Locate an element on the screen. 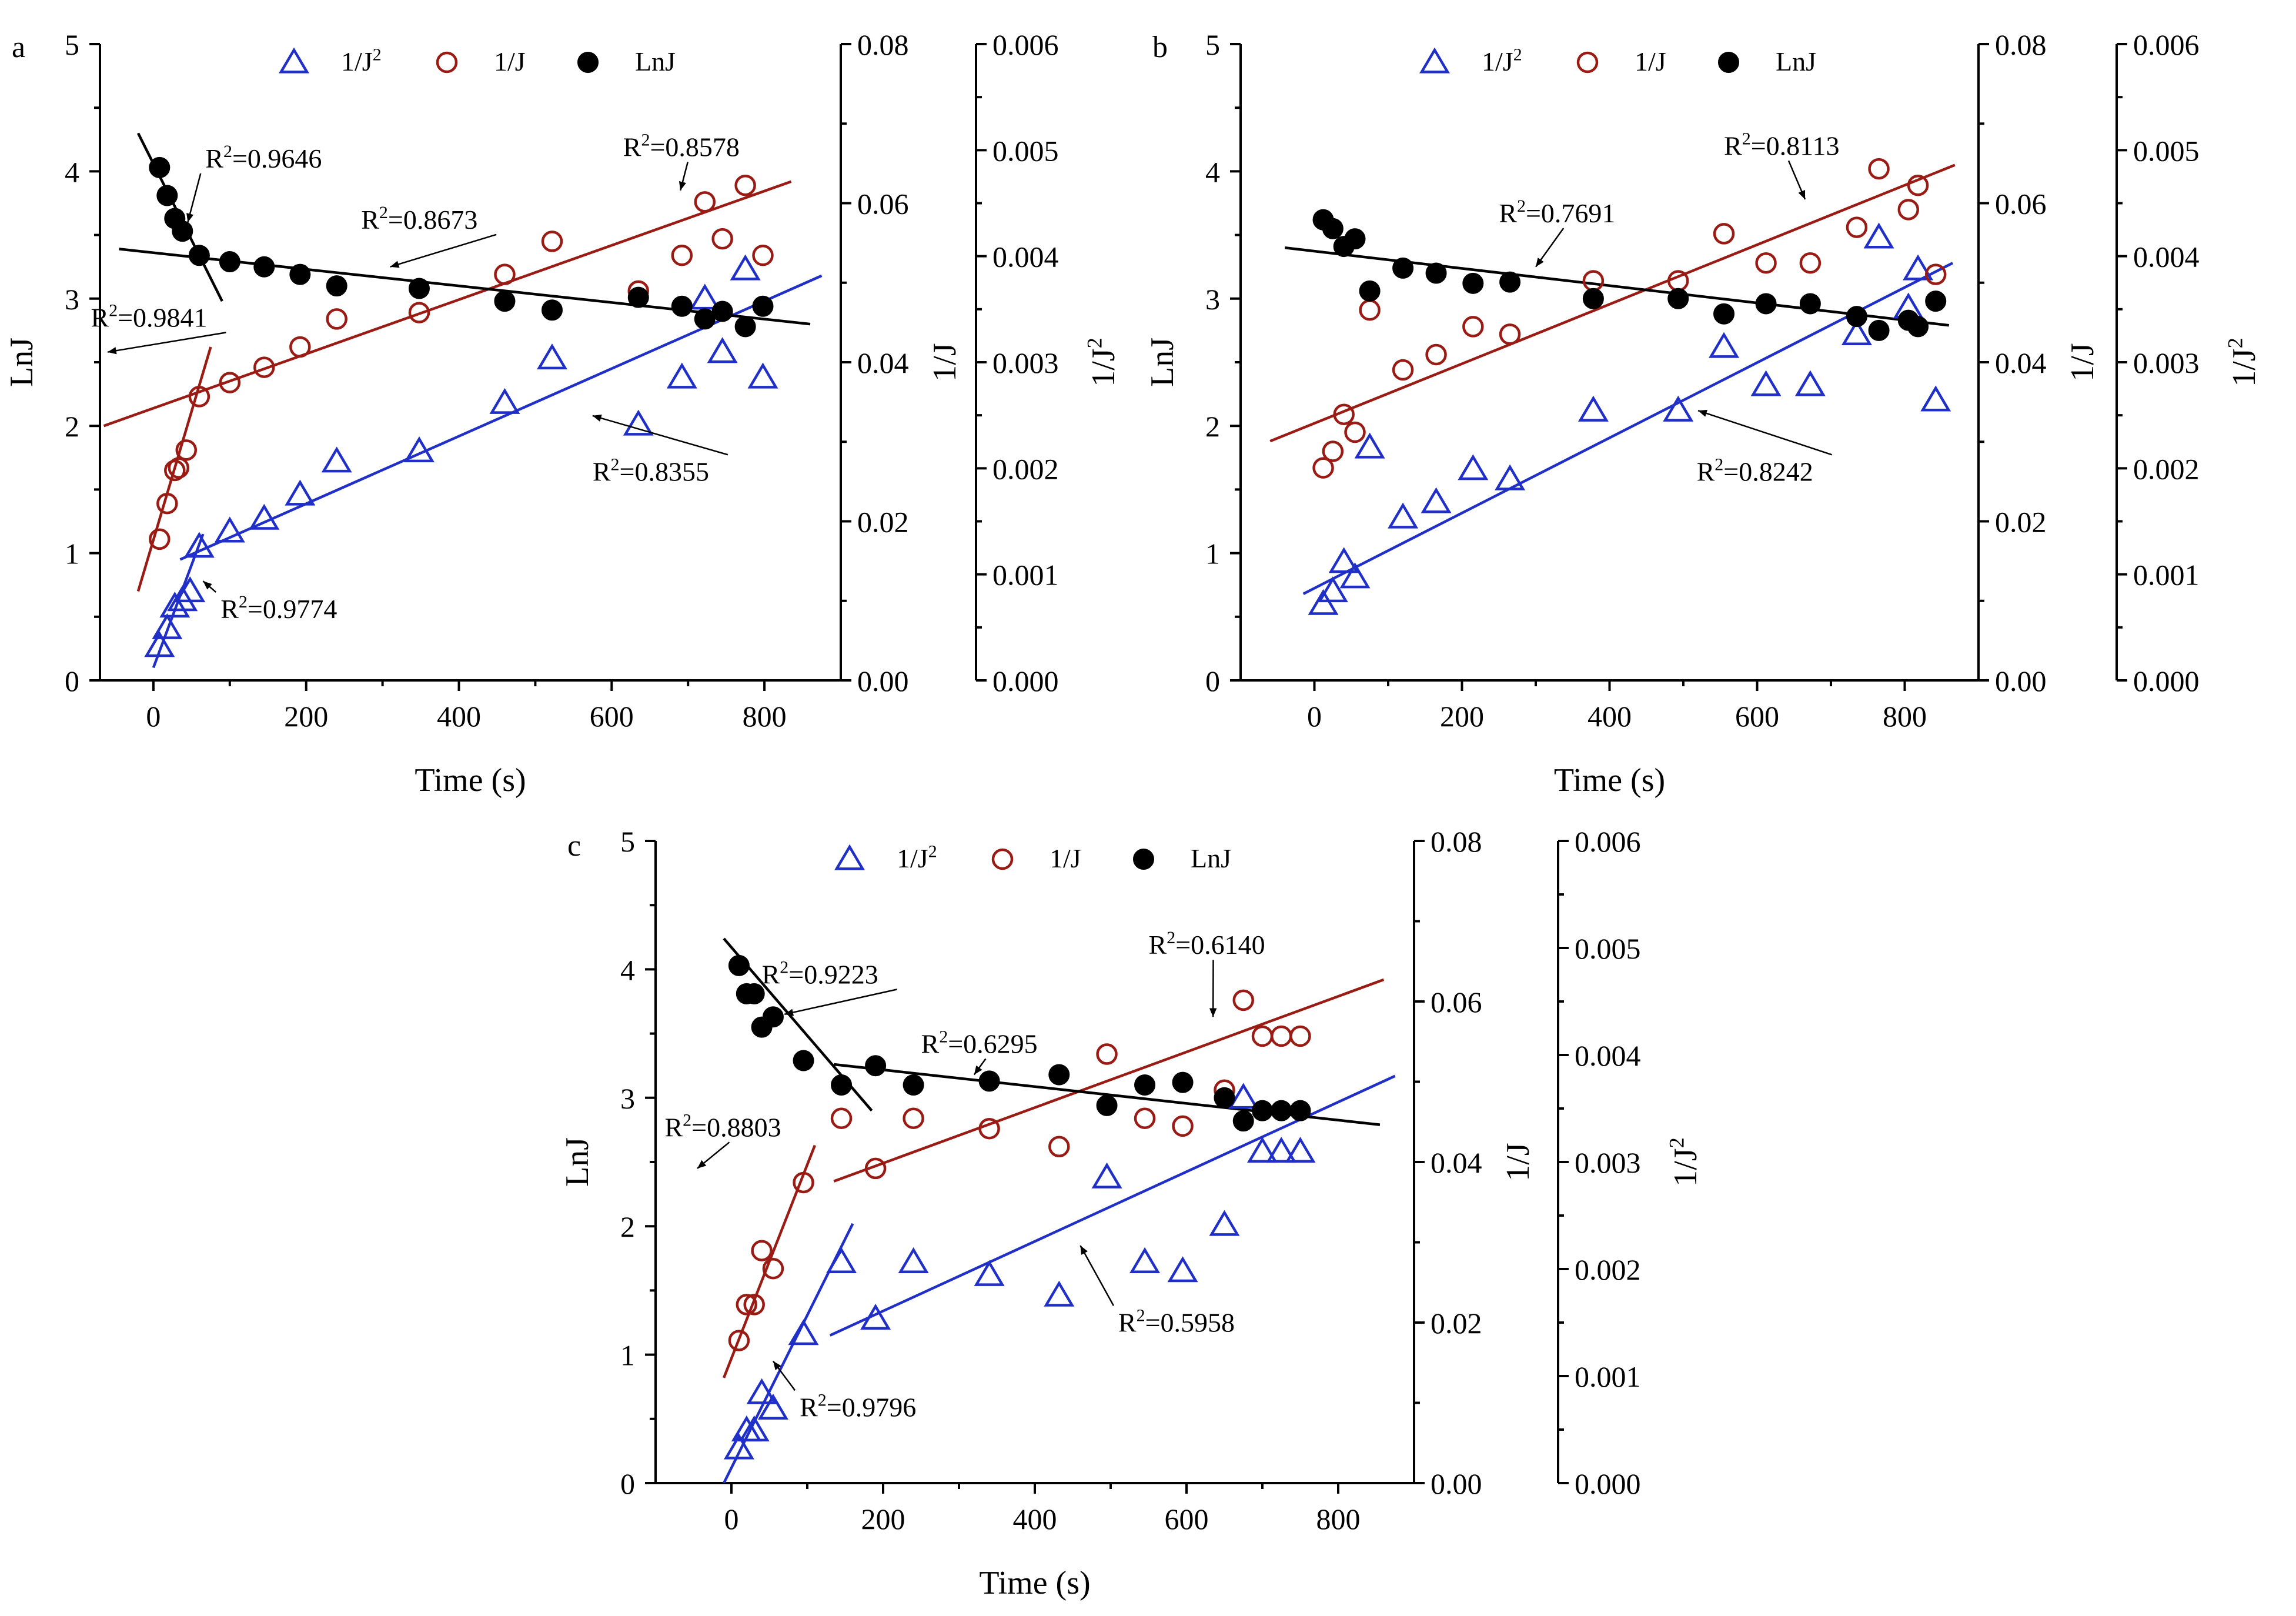  r-squared-label: R2=0.8242 is located at coordinates (1755, 470).